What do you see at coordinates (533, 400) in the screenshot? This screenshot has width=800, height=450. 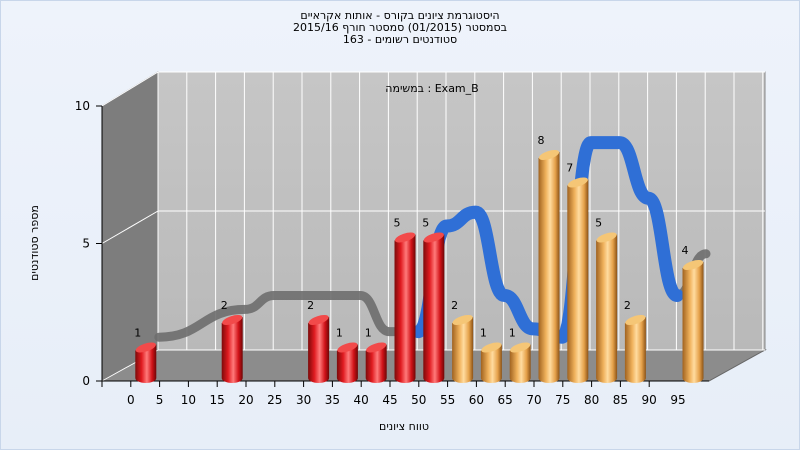 I see `x-tick-label: 70` at bounding box center [533, 400].